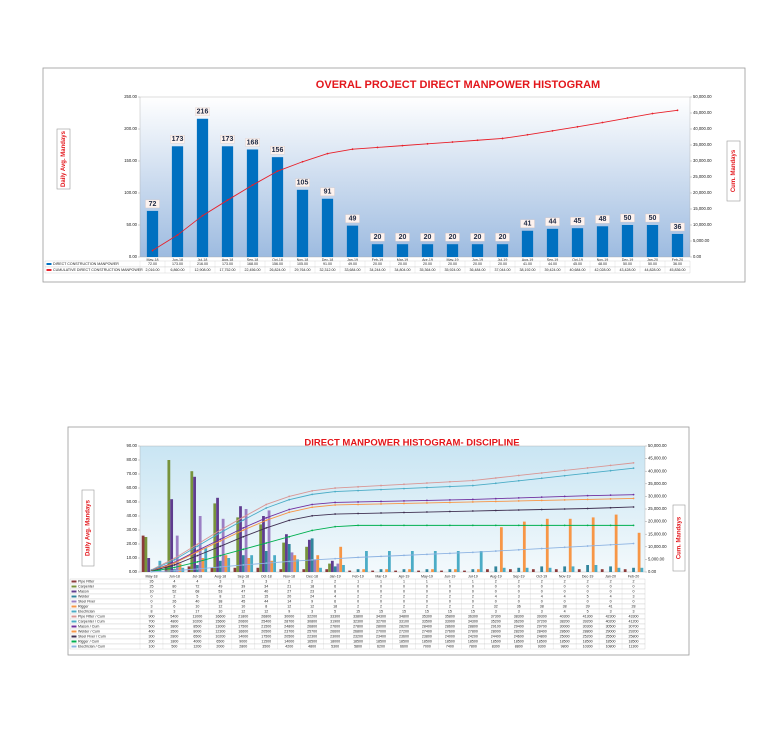 The height and width of the screenshot is (741, 768). Describe the element at coordinates (657, 470) in the screenshot. I see `y2-tick-label: 40,000.00` at that location.